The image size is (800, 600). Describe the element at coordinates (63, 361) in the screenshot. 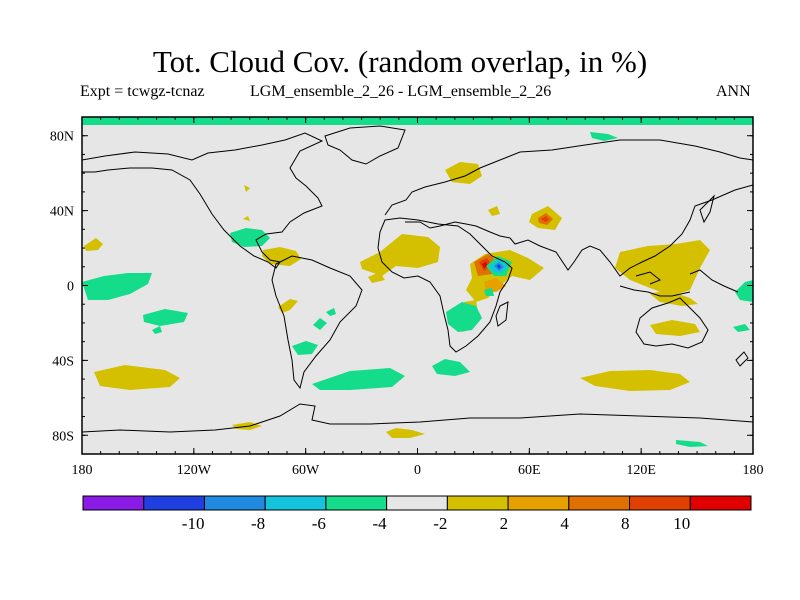

I see `lat-tick-label: 40S` at that location.